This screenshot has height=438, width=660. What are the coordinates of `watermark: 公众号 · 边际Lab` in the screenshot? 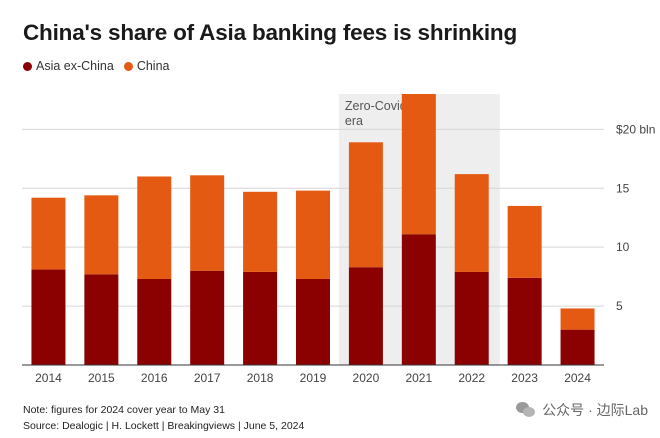 It's located at (582, 410).